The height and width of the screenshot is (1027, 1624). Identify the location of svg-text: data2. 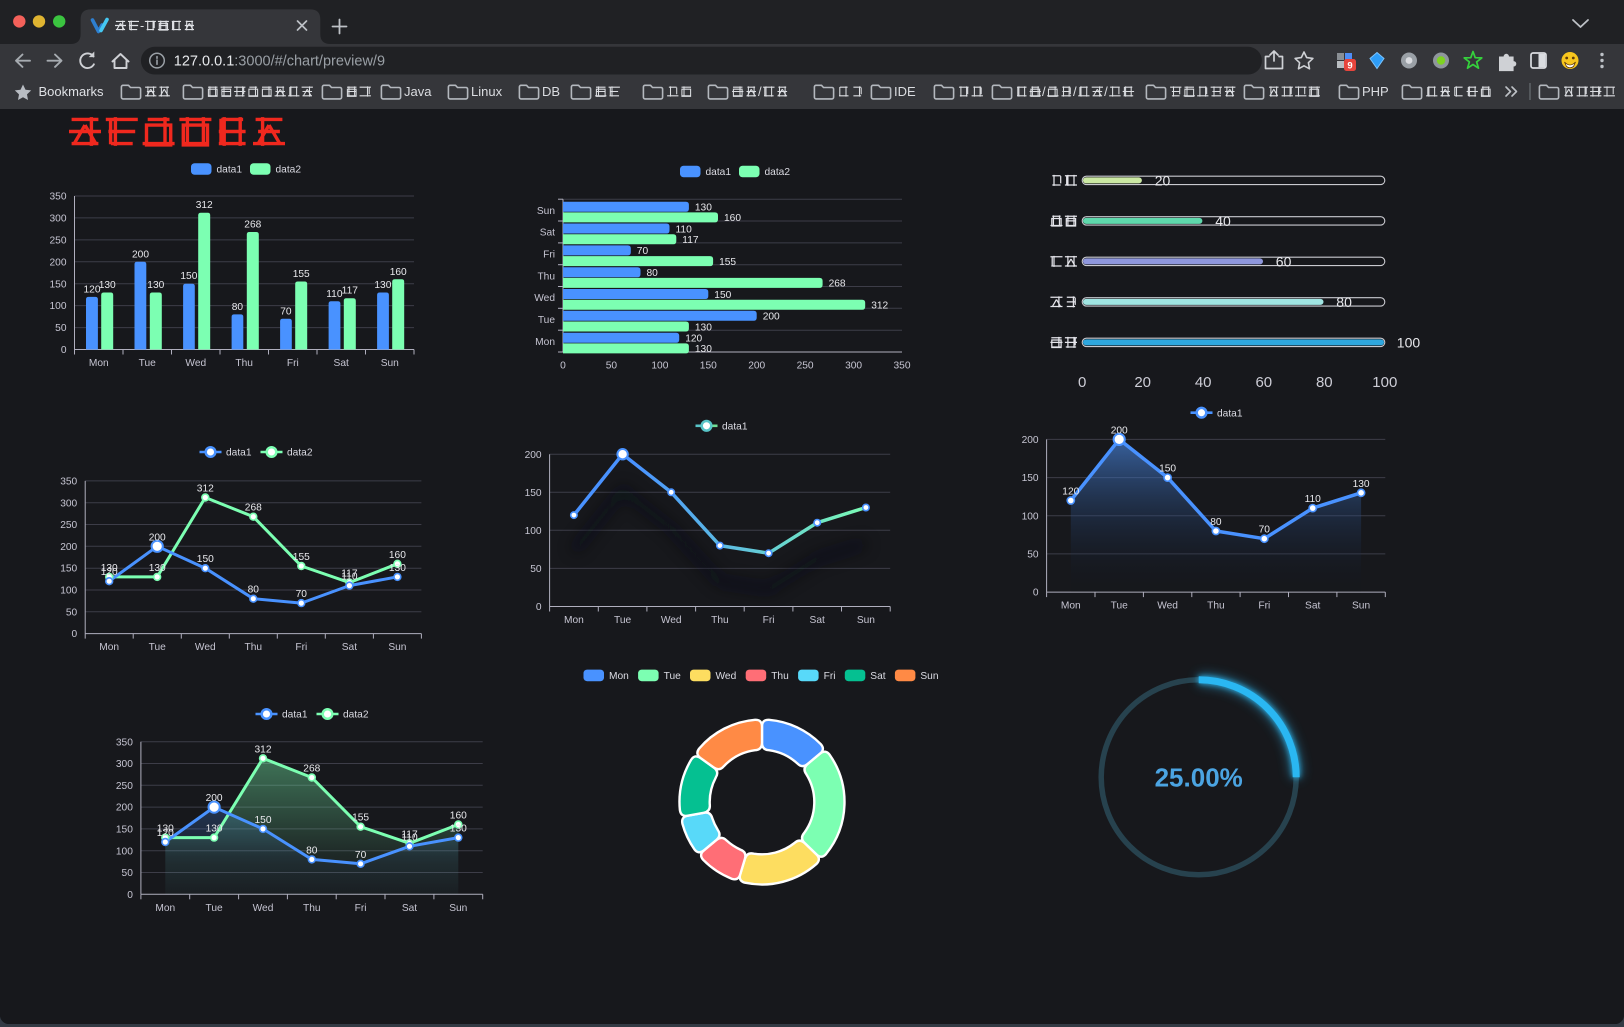
(300, 453).